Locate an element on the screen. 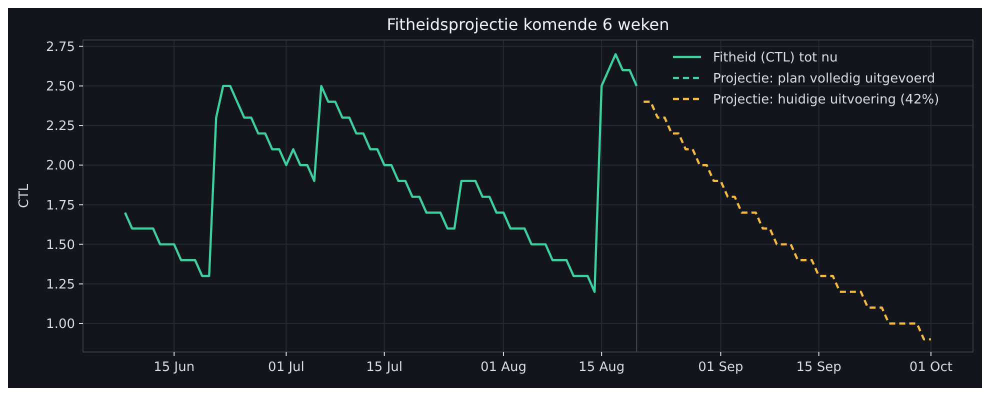 Image resolution: width=990 pixels, height=396 pixels. y-tick-label: 1.75 is located at coordinates (60, 206).